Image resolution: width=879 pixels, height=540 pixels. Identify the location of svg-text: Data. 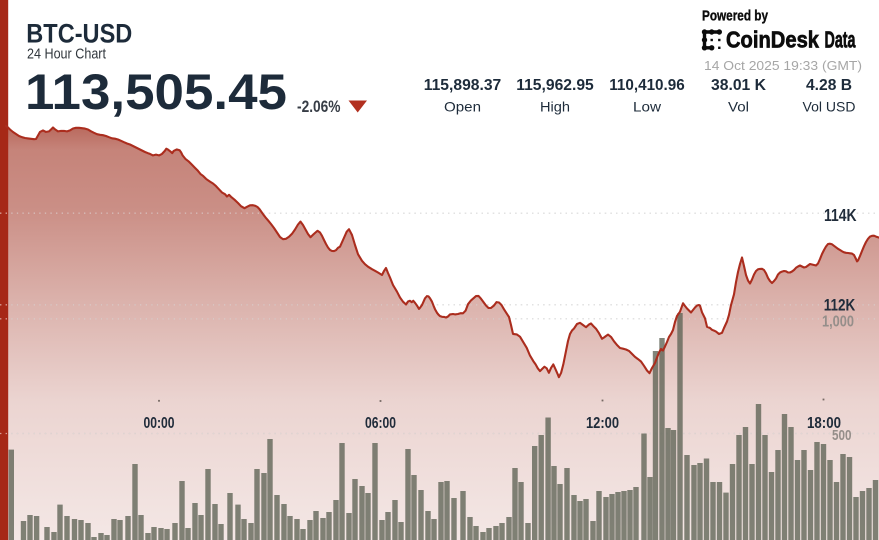
(840, 39).